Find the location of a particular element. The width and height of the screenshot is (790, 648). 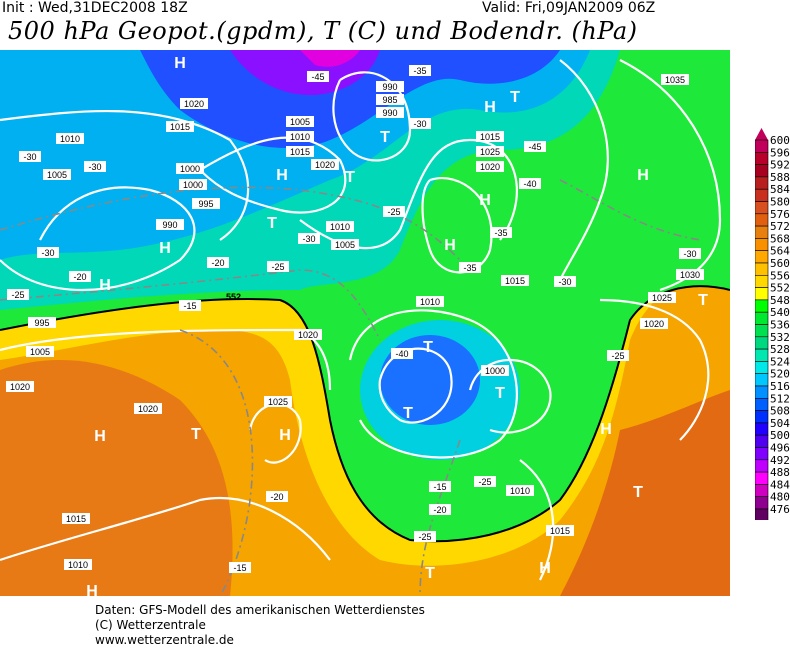

legend-label: 580 is located at coordinates (780, 202).